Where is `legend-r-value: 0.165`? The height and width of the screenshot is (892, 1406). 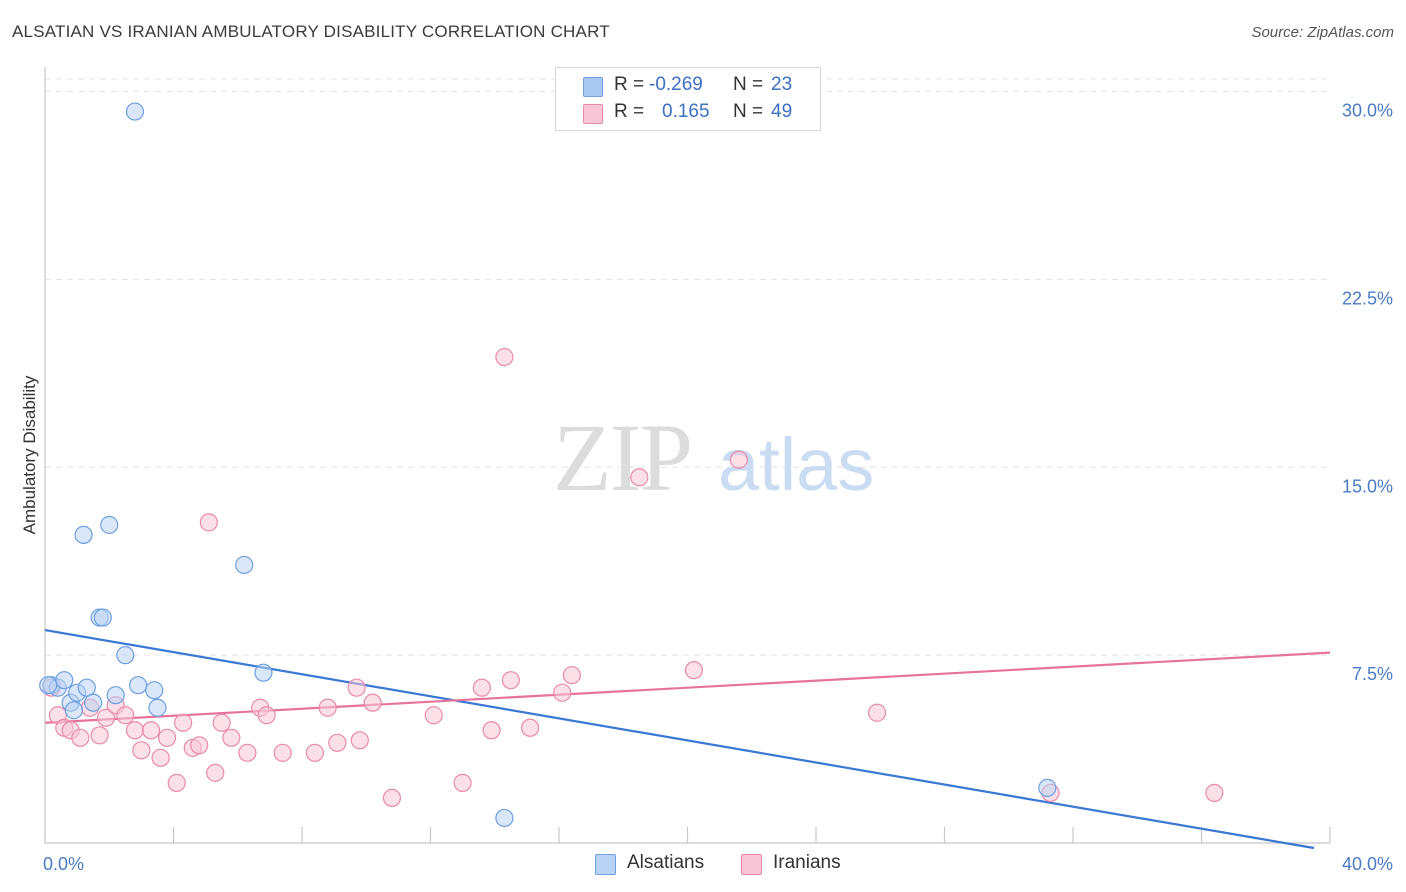
legend-r-value: 0.165 is located at coordinates (686, 111).